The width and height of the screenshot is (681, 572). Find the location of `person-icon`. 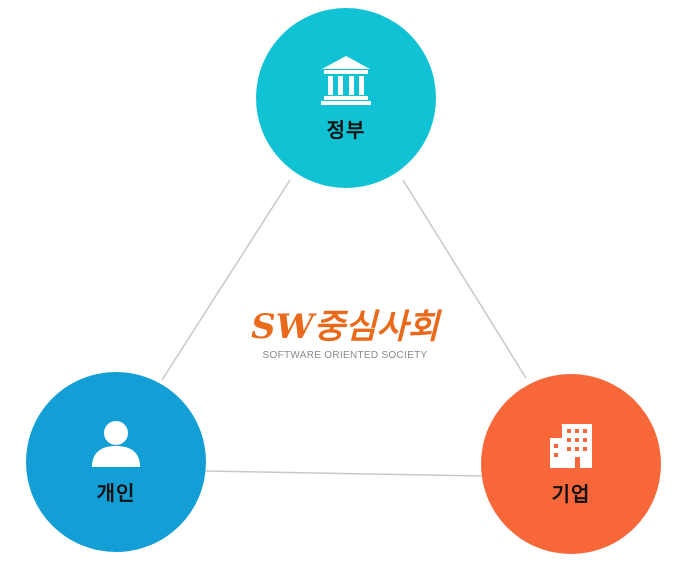

person-icon is located at coordinates (116, 444).